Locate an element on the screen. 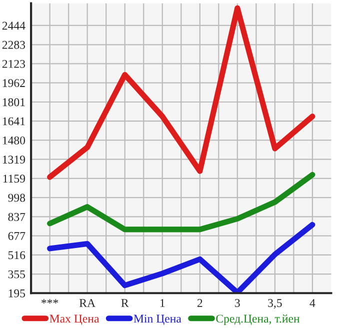 The width and height of the screenshot is (345, 335). y-tick-label: 998 is located at coordinates (17, 198).